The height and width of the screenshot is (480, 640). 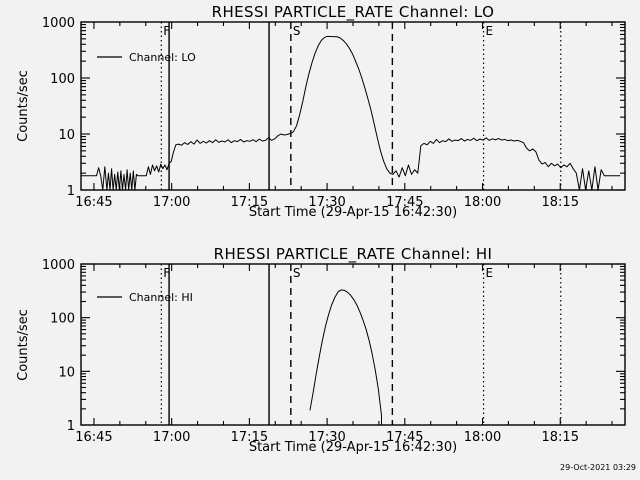 What do you see at coordinates (404, 437) in the screenshot?
I see `panel-hi-xtick-label: 17:45` at bounding box center [404, 437].